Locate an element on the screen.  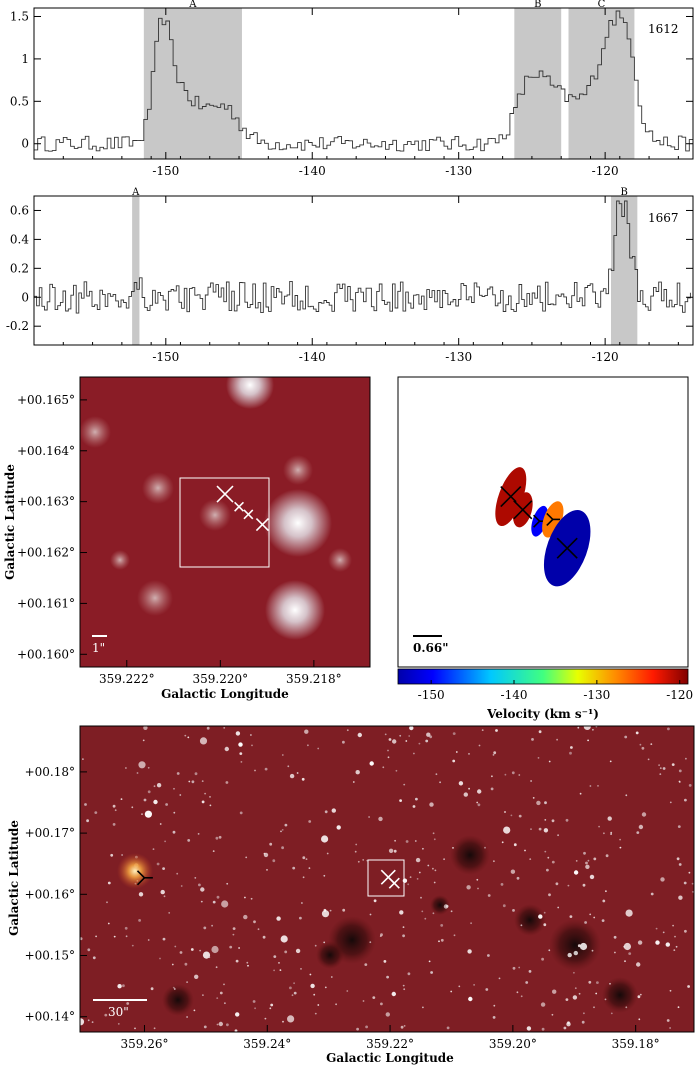
dark-cloud is located at coordinates (530, 920).